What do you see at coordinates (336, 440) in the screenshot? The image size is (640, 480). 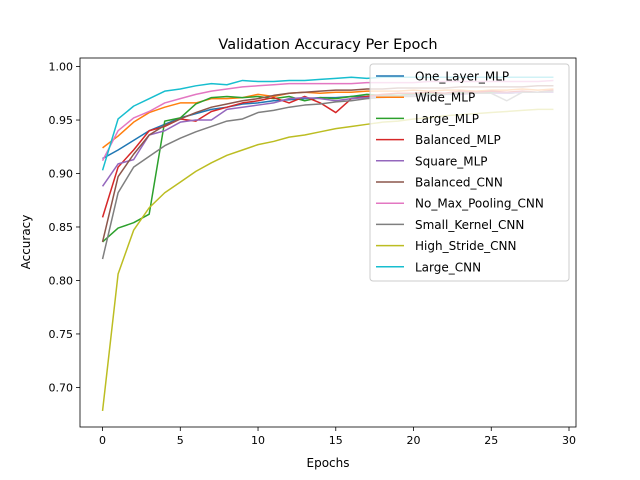 I see `x-tick-label: 15` at bounding box center [336, 440].